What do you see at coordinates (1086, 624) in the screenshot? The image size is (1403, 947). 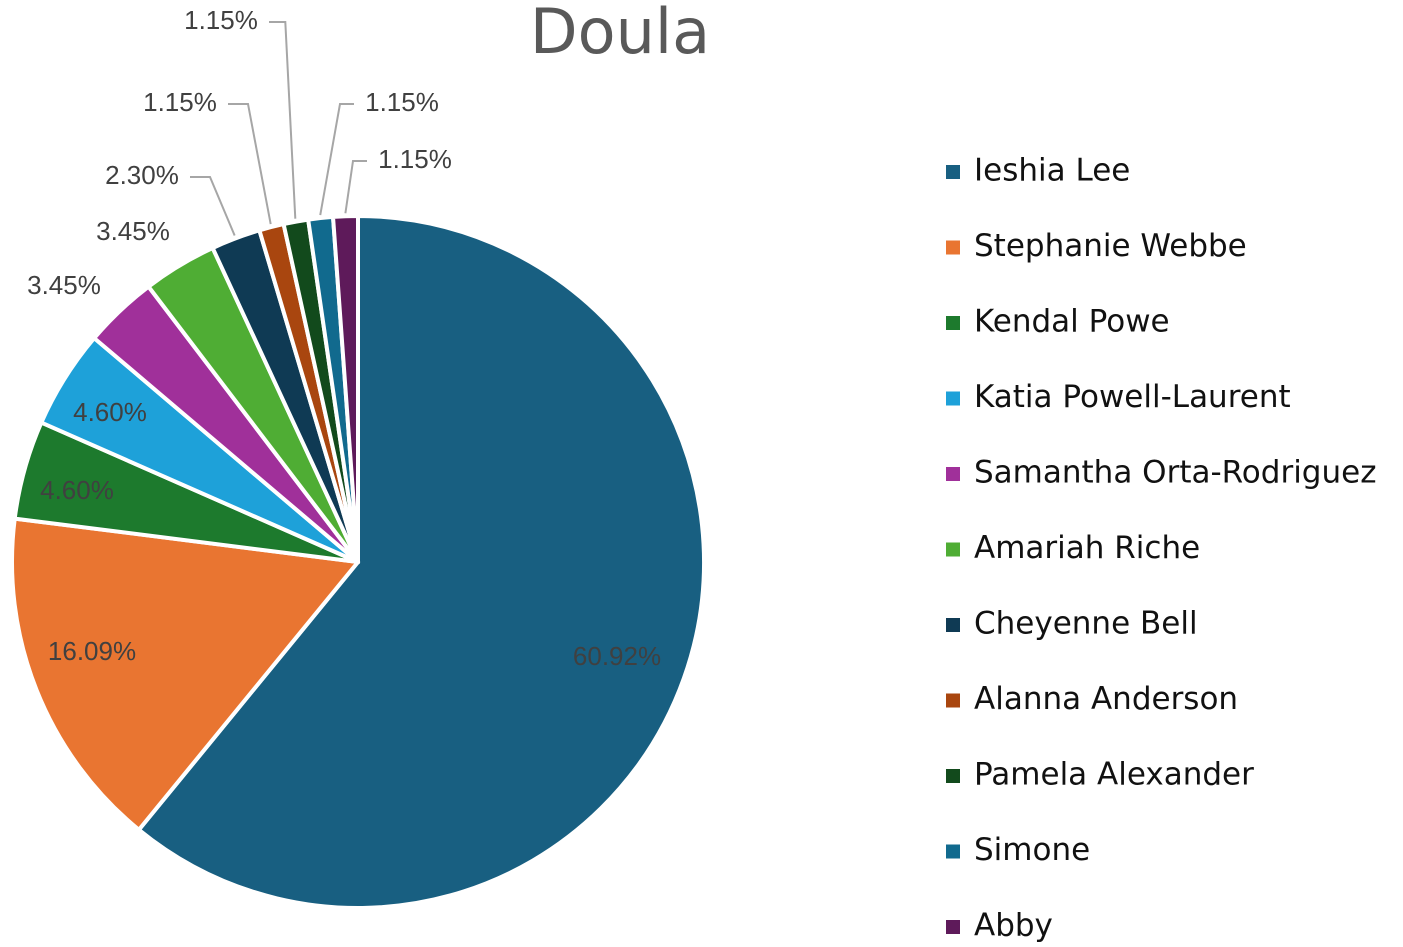 I see `legend-label: Cheyenne Bell` at bounding box center [1086, 624].